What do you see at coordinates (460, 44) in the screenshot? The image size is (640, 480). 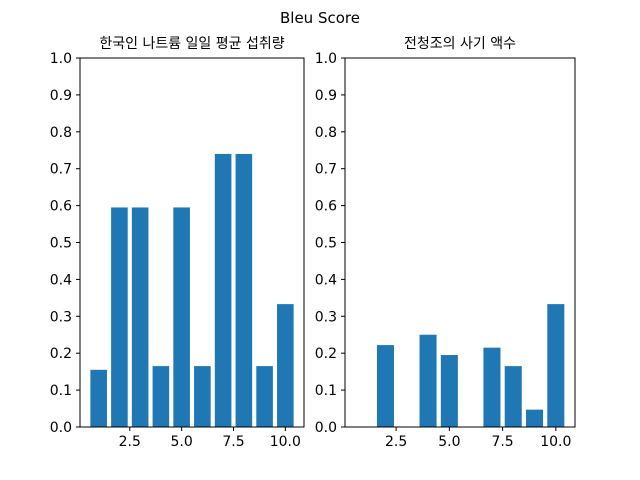 I see `subplot-title: 전청조의 사기 액수` at bounding box center [460, 44].